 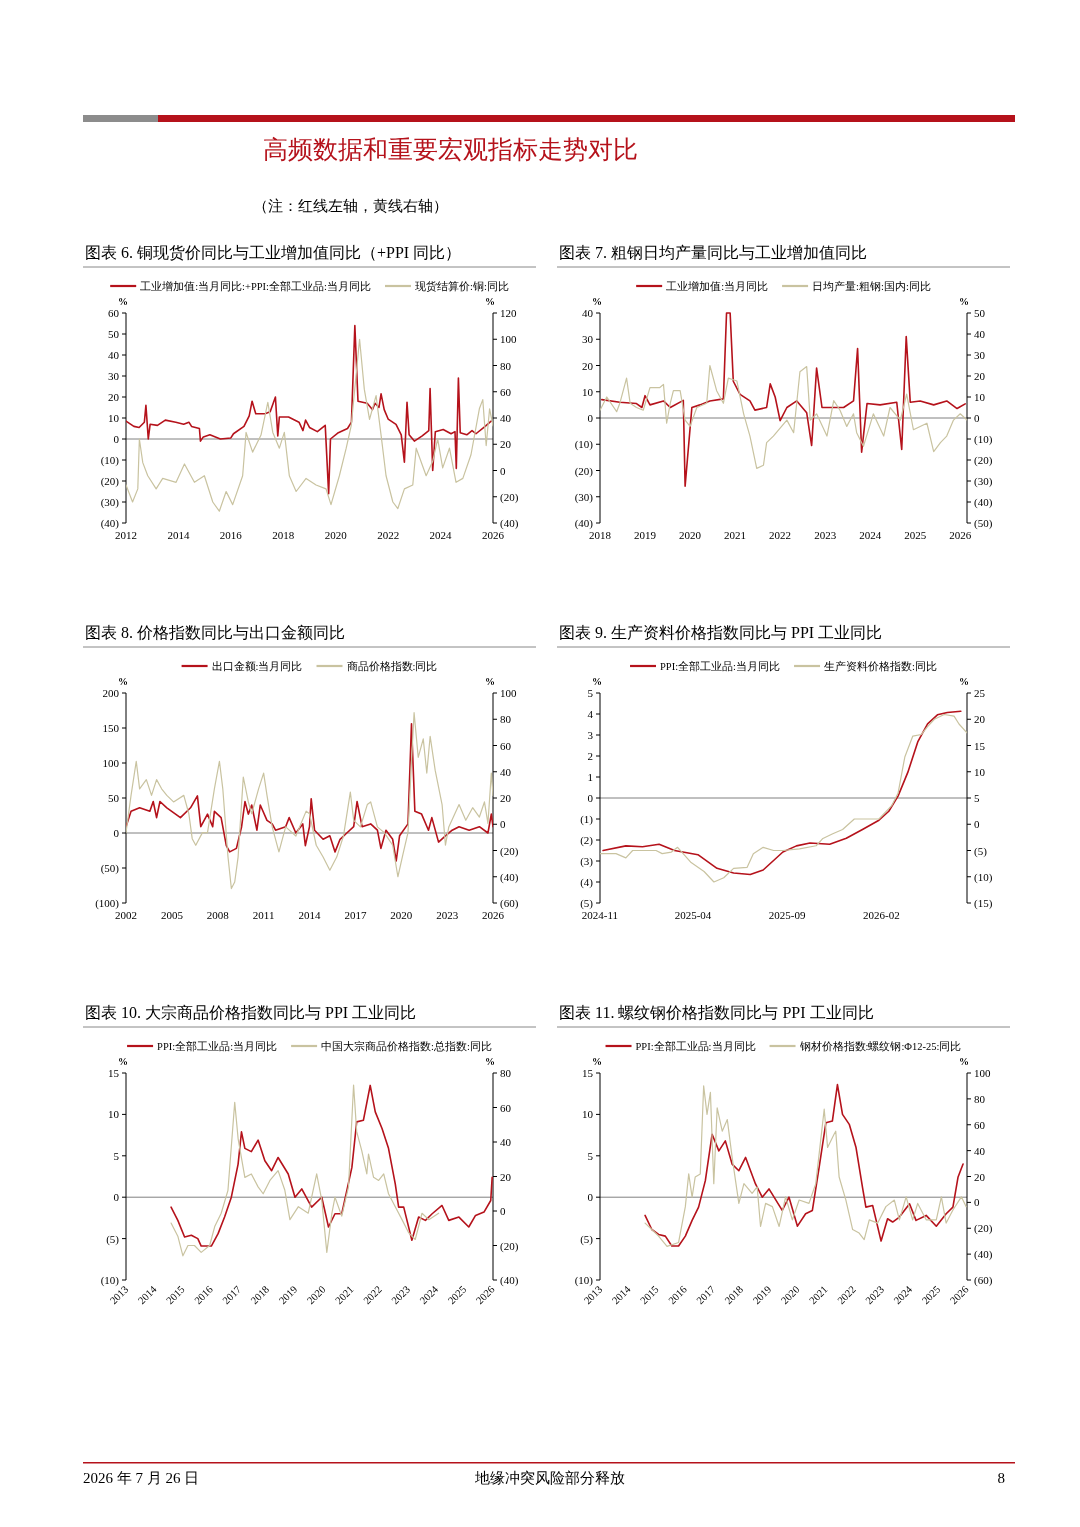 I want to click on y2-tick-label: (60), so click(x=983, y=1280).